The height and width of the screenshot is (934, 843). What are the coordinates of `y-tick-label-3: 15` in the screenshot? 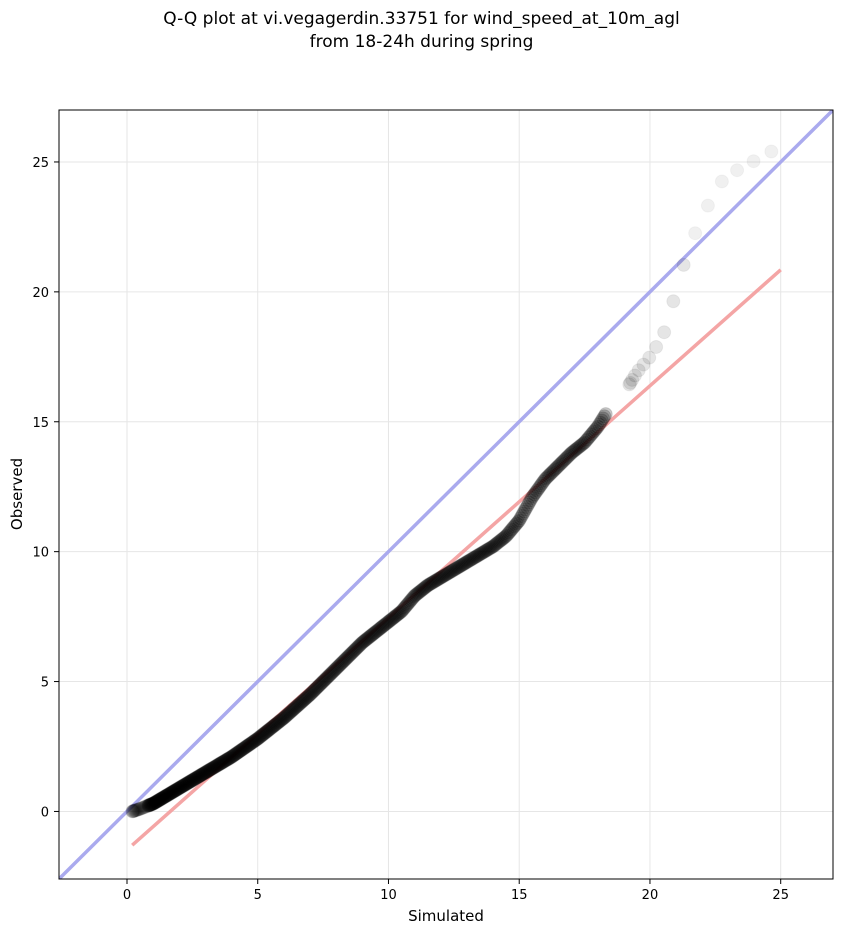 It's located at (40, 423).